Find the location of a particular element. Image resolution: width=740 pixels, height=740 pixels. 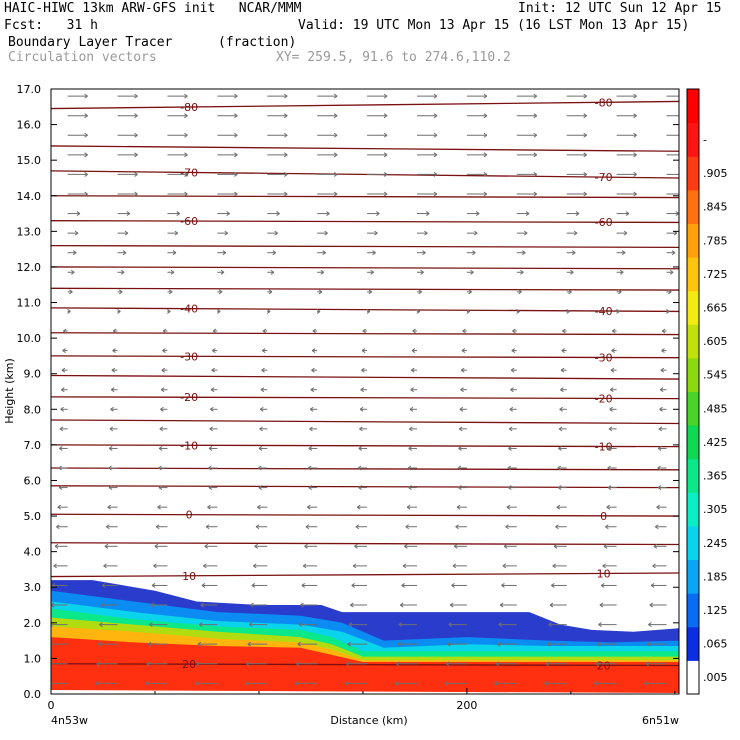

vectors-label: Circulation vectors is located at coordinates (82, 57).